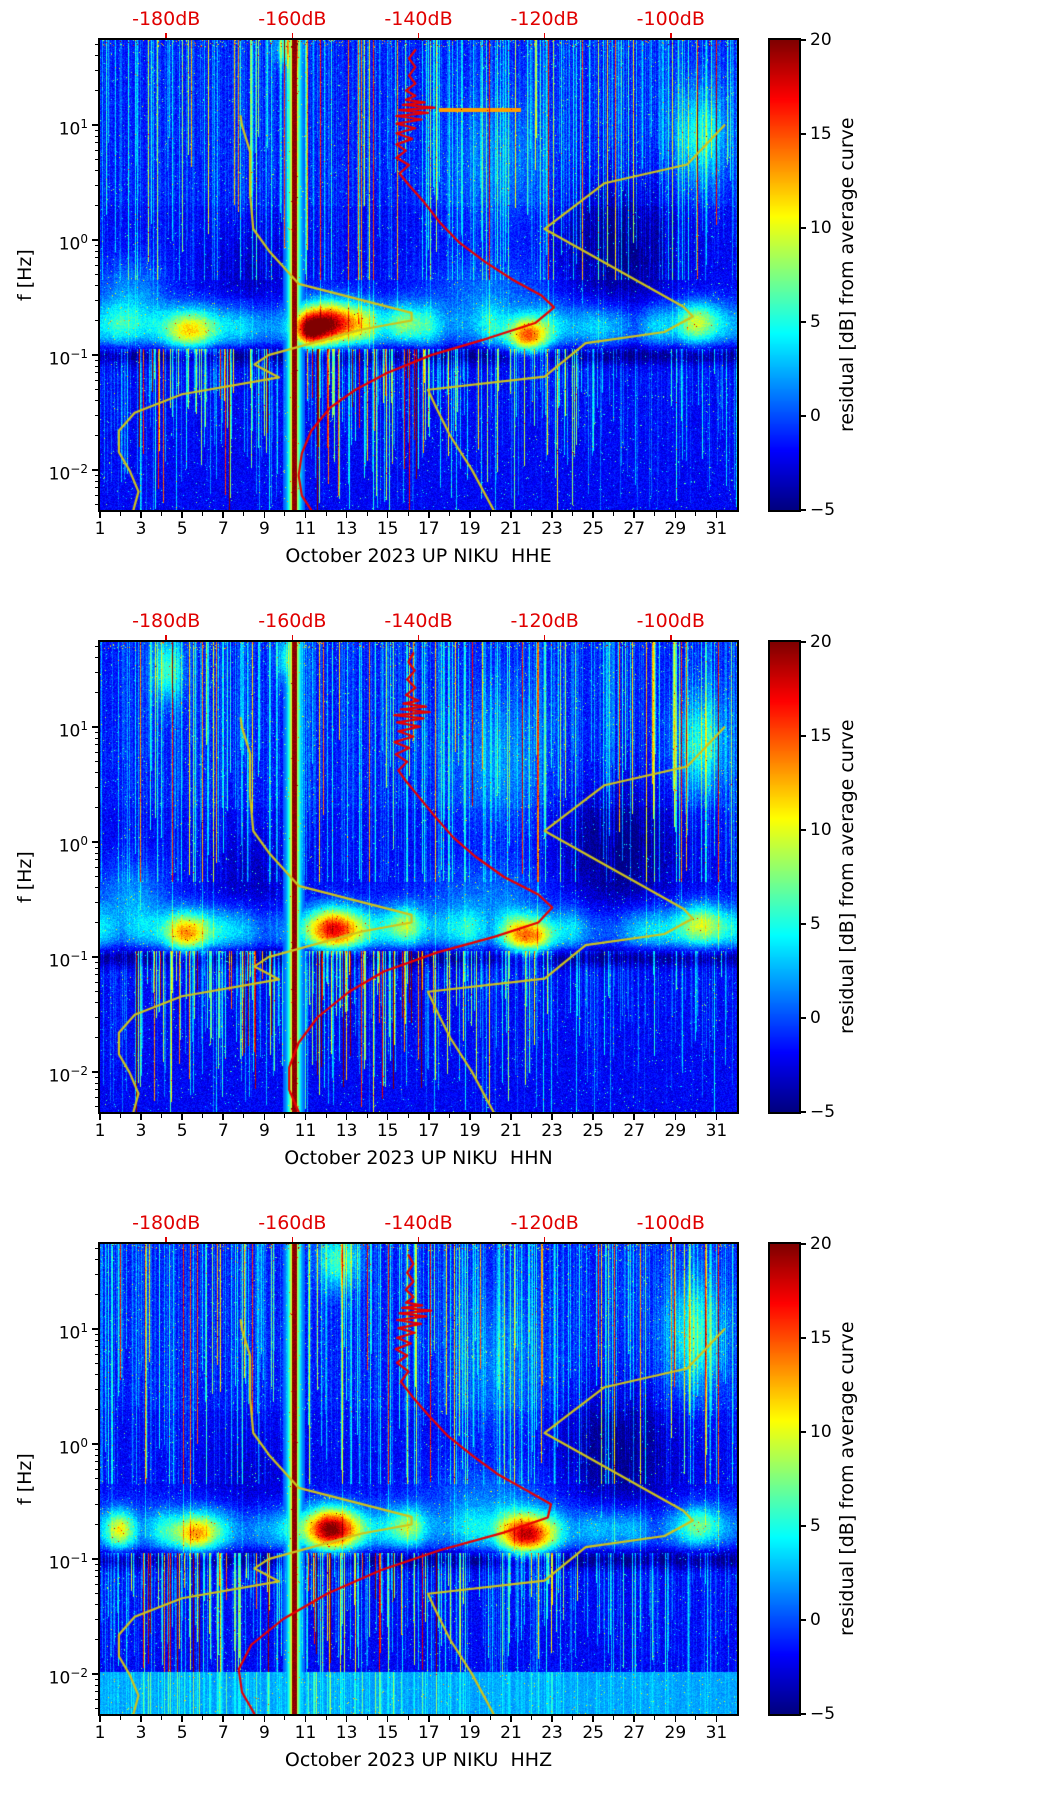 The width and height of the screenshot is (1052, 1806). I want to click on colorbar-label: residual [dB] from average curve, so click(847, 877).